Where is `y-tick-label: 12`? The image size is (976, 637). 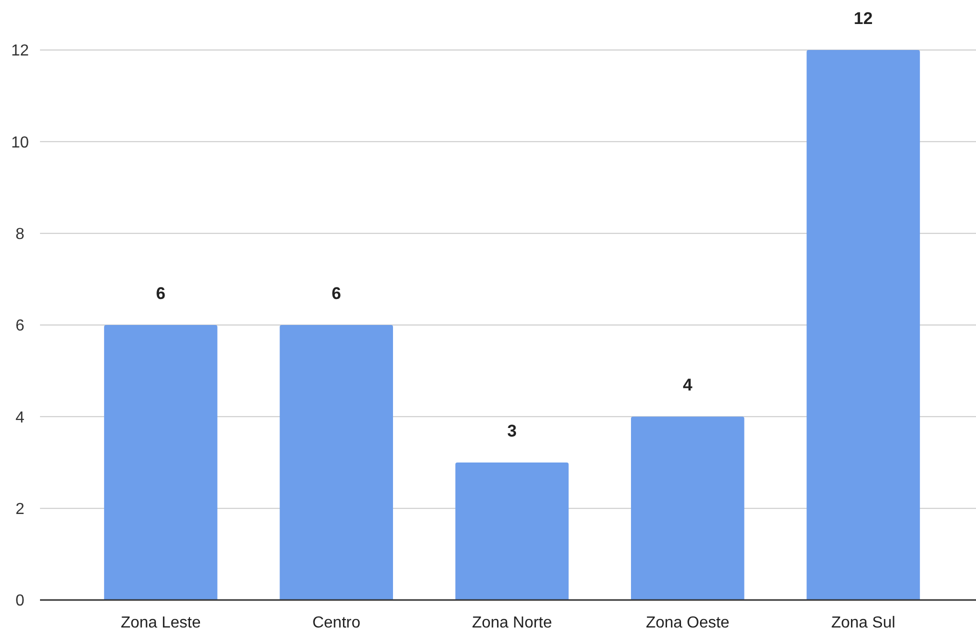 y-tick-label: 12 is located at coordinates (20, 51).